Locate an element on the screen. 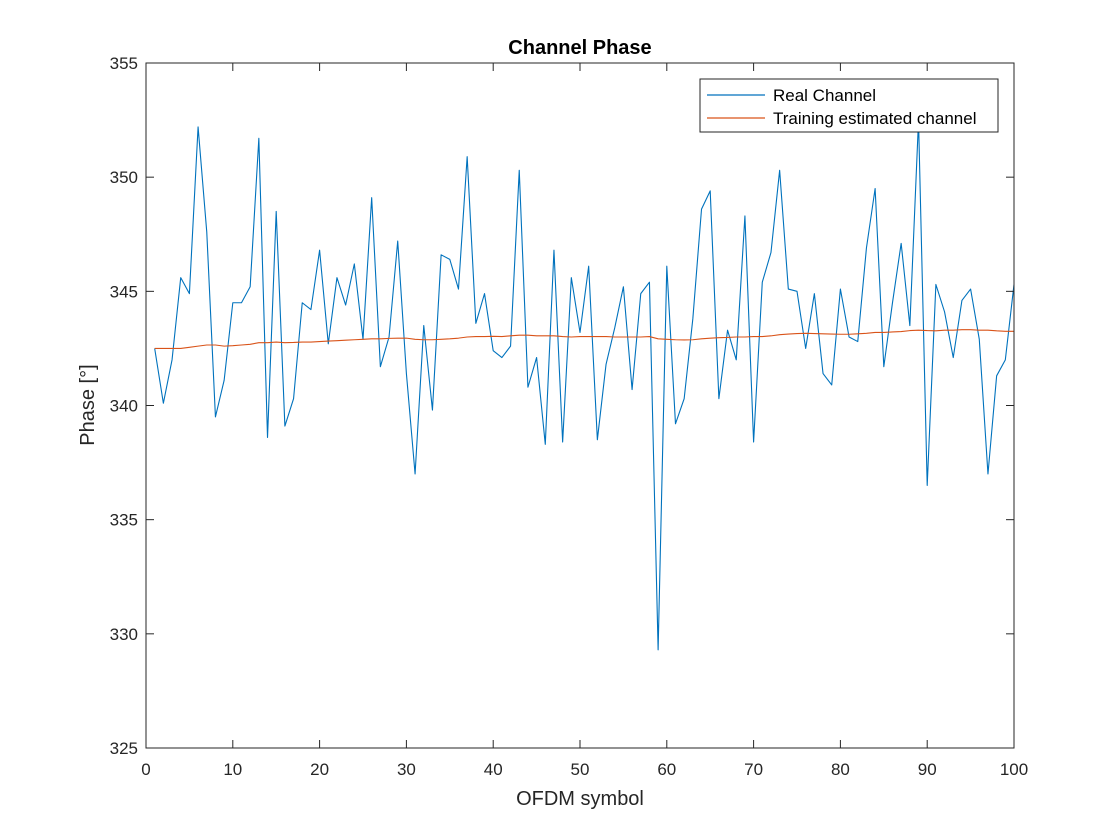  y-tick-label: 340 is located at coordinates (124, 406).